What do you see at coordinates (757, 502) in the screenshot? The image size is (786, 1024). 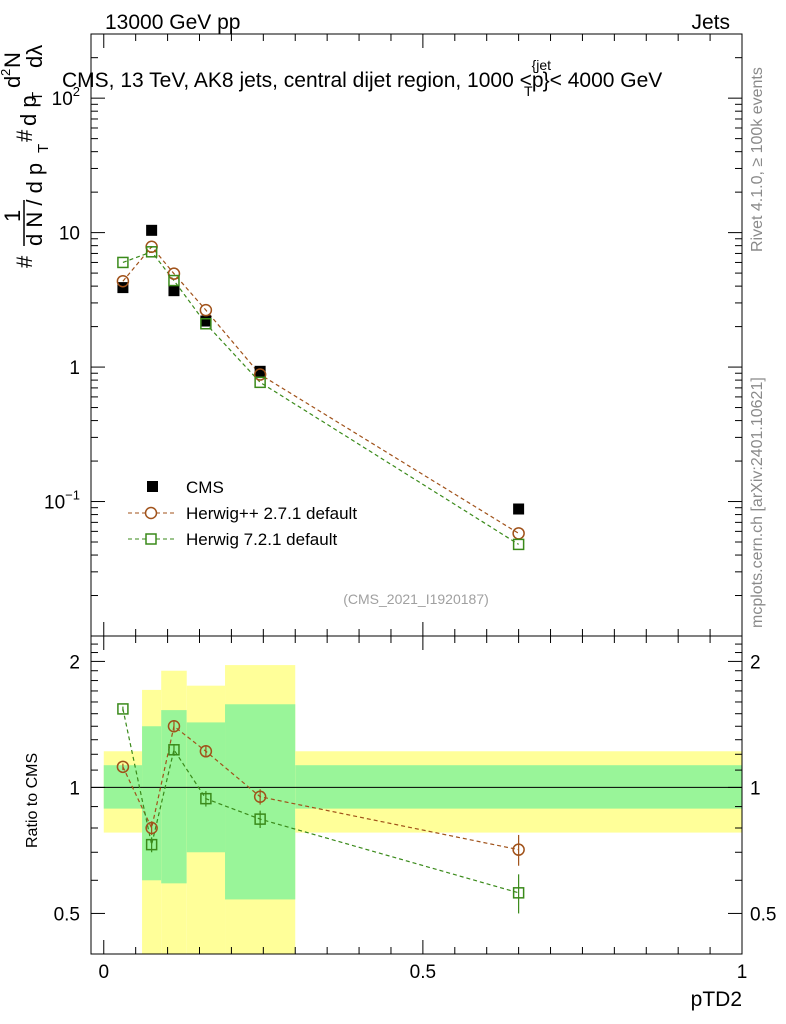 I see `side-label-bottom: mcplots.cern.ch [arXiv:2401.10621]` at bounding box center [757, 502].